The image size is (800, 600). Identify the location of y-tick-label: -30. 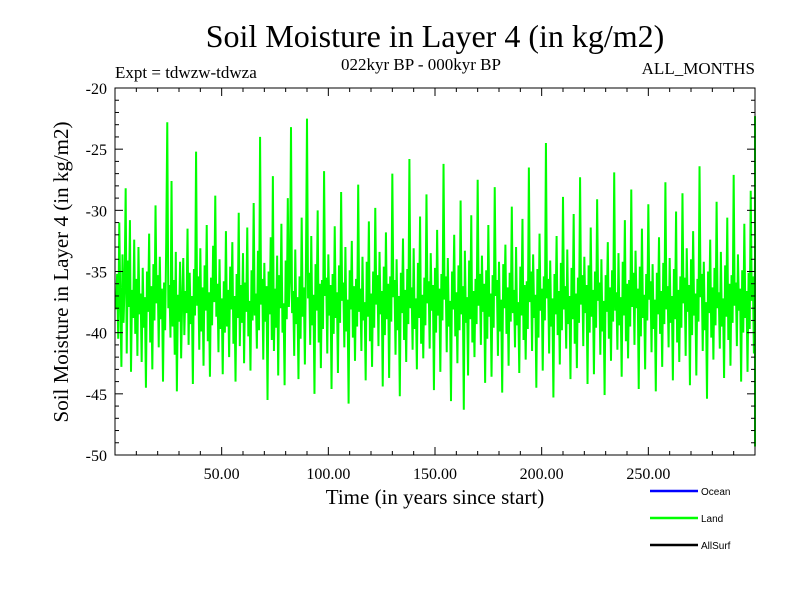
(96, 211).